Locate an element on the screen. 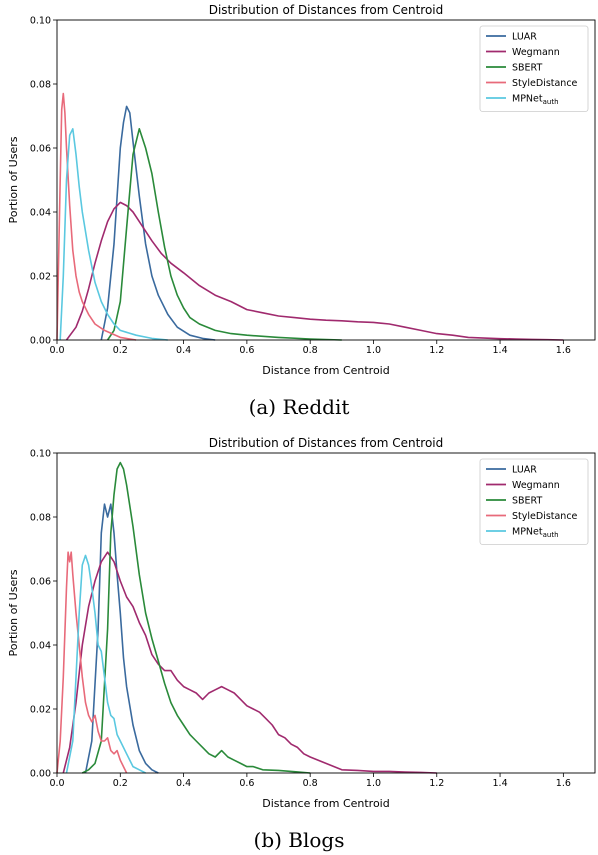  series-line-wegmann is located at coordinates (314, 271).